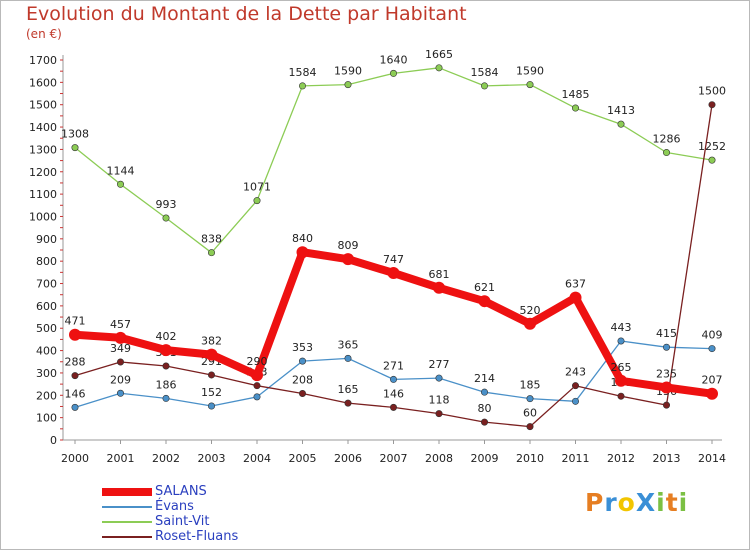 This screenshot has height=550, width=750. Describe the element at coordinates (43, 216) in the screenshot. I see `y-tick-label: 1000` at that location.